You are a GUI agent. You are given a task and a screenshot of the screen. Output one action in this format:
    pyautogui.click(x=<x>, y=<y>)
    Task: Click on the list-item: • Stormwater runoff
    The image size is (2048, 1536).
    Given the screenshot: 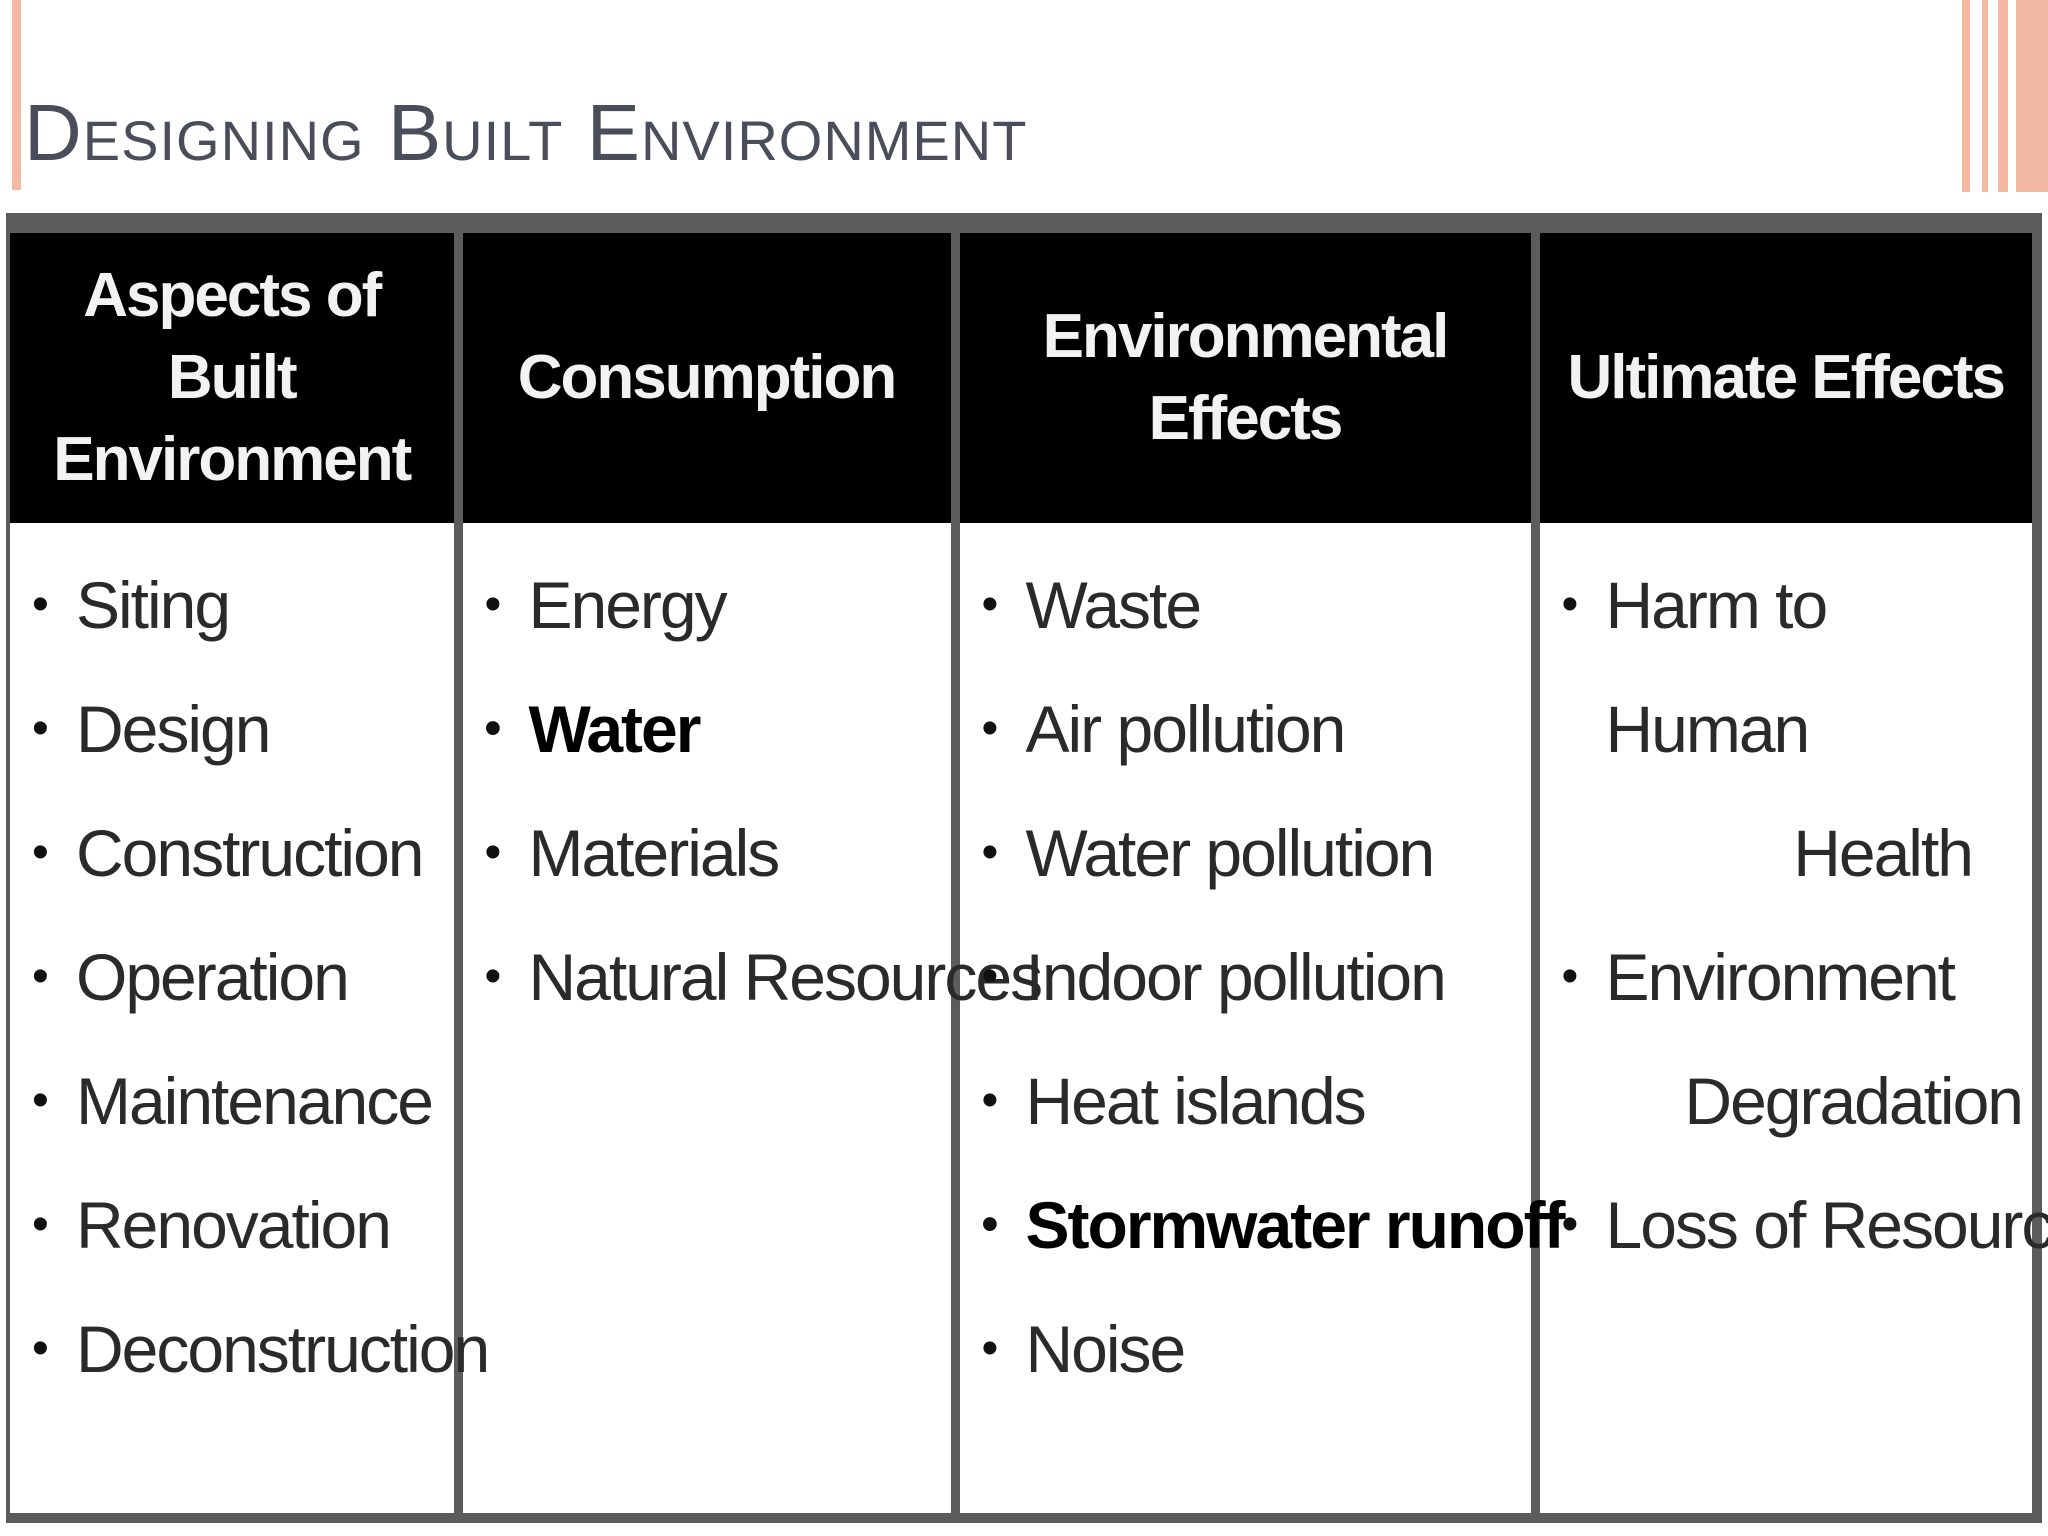 What is the action you would take?
    pyautogui.click(x=1273, y=1225)
    